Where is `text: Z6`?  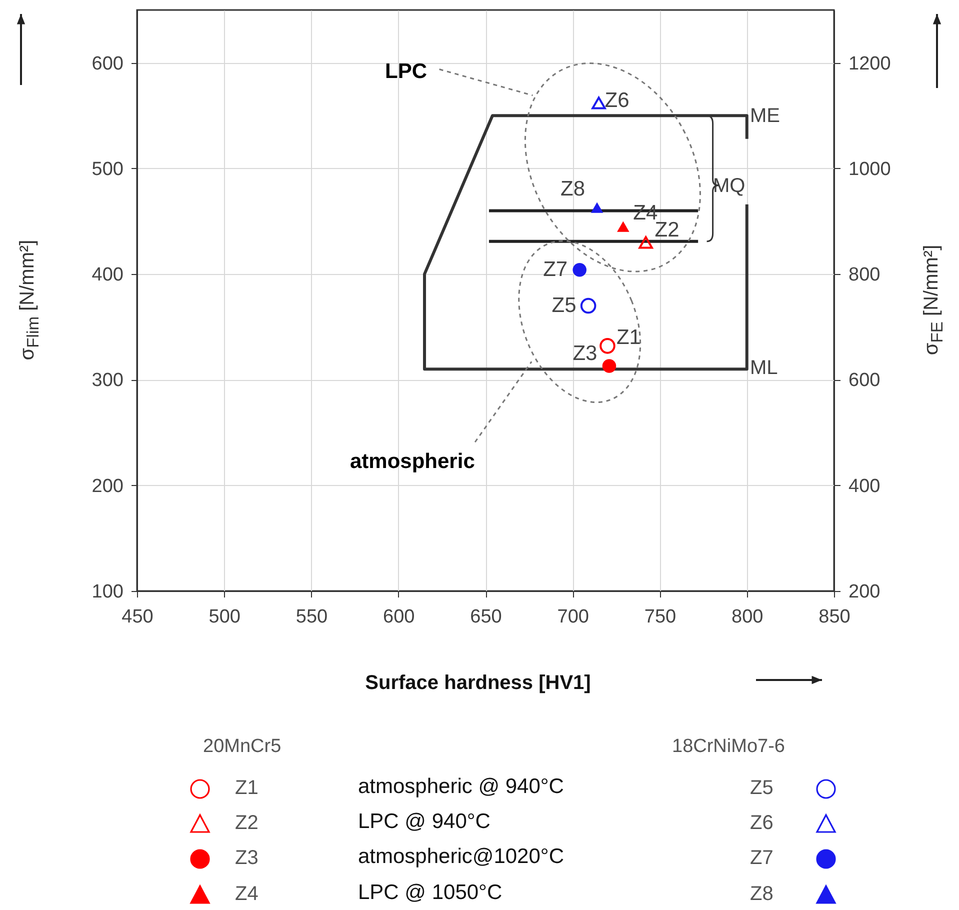 text: Z6 is located at coordinates (762, 823).